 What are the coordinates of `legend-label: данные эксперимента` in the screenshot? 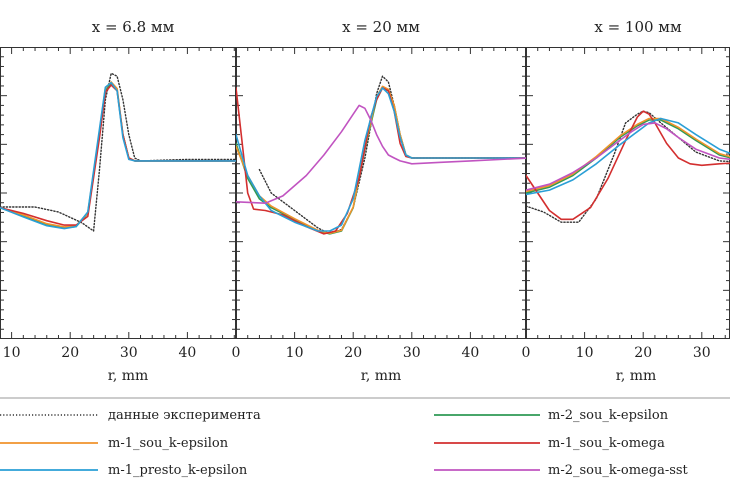 It's located at (184, 415).